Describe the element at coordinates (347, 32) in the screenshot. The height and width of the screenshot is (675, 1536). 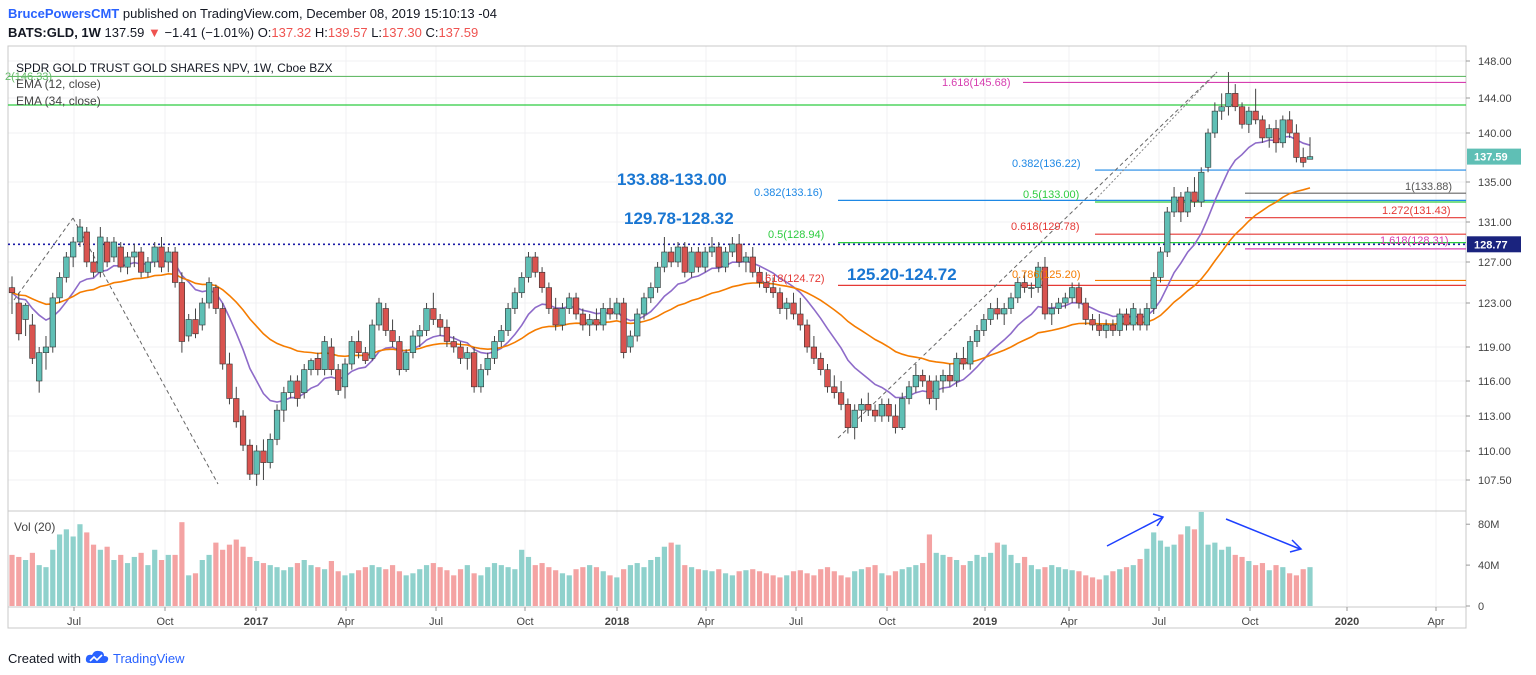
I see `high-value: 139.57` at that location.